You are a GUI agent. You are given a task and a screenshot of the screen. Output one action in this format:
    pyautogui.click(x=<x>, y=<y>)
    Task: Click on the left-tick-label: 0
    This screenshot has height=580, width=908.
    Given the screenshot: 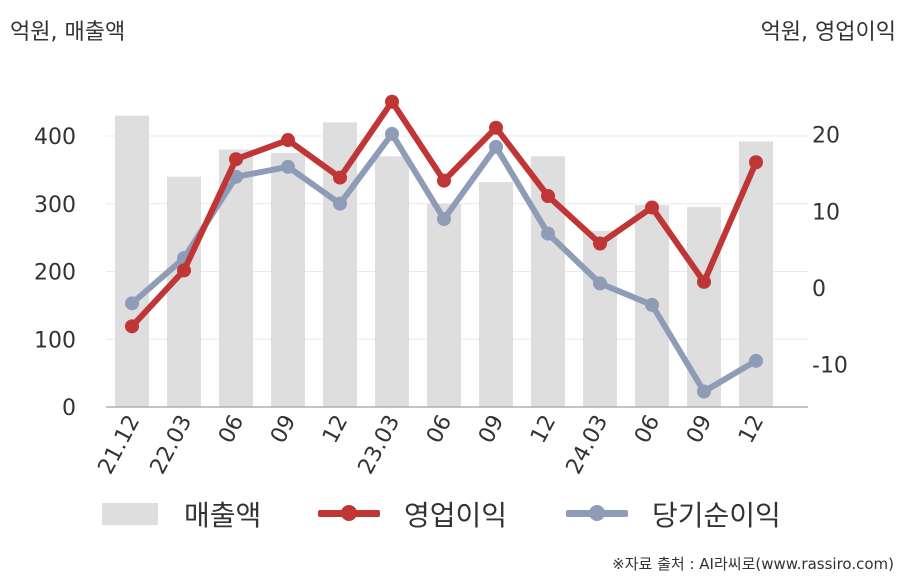 What is the action you would take?
    pyautogui.click(x=69, y=408)
    